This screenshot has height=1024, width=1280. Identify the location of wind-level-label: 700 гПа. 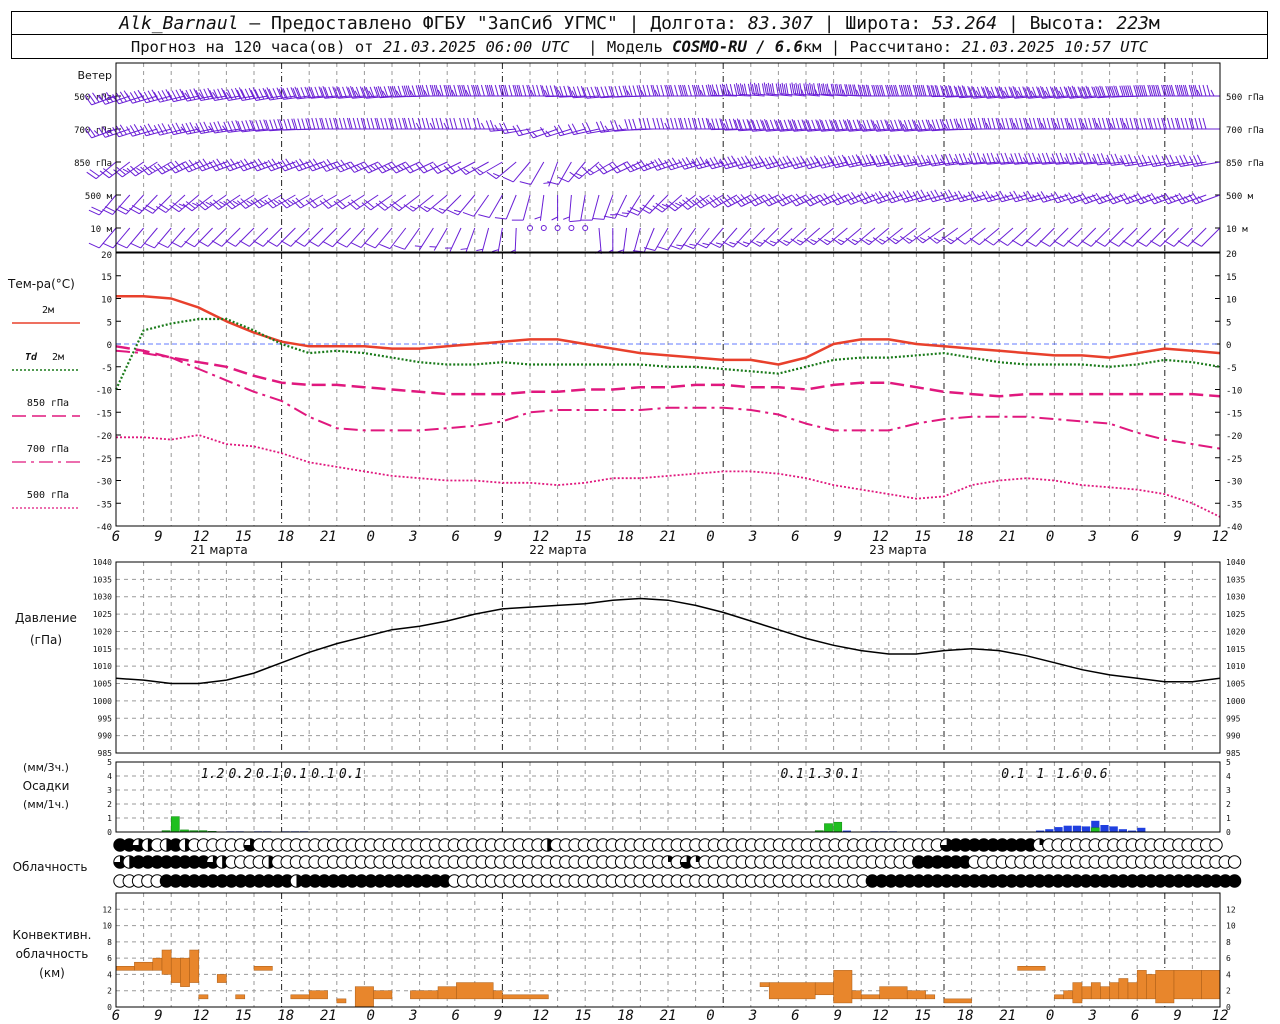
(93, 131).